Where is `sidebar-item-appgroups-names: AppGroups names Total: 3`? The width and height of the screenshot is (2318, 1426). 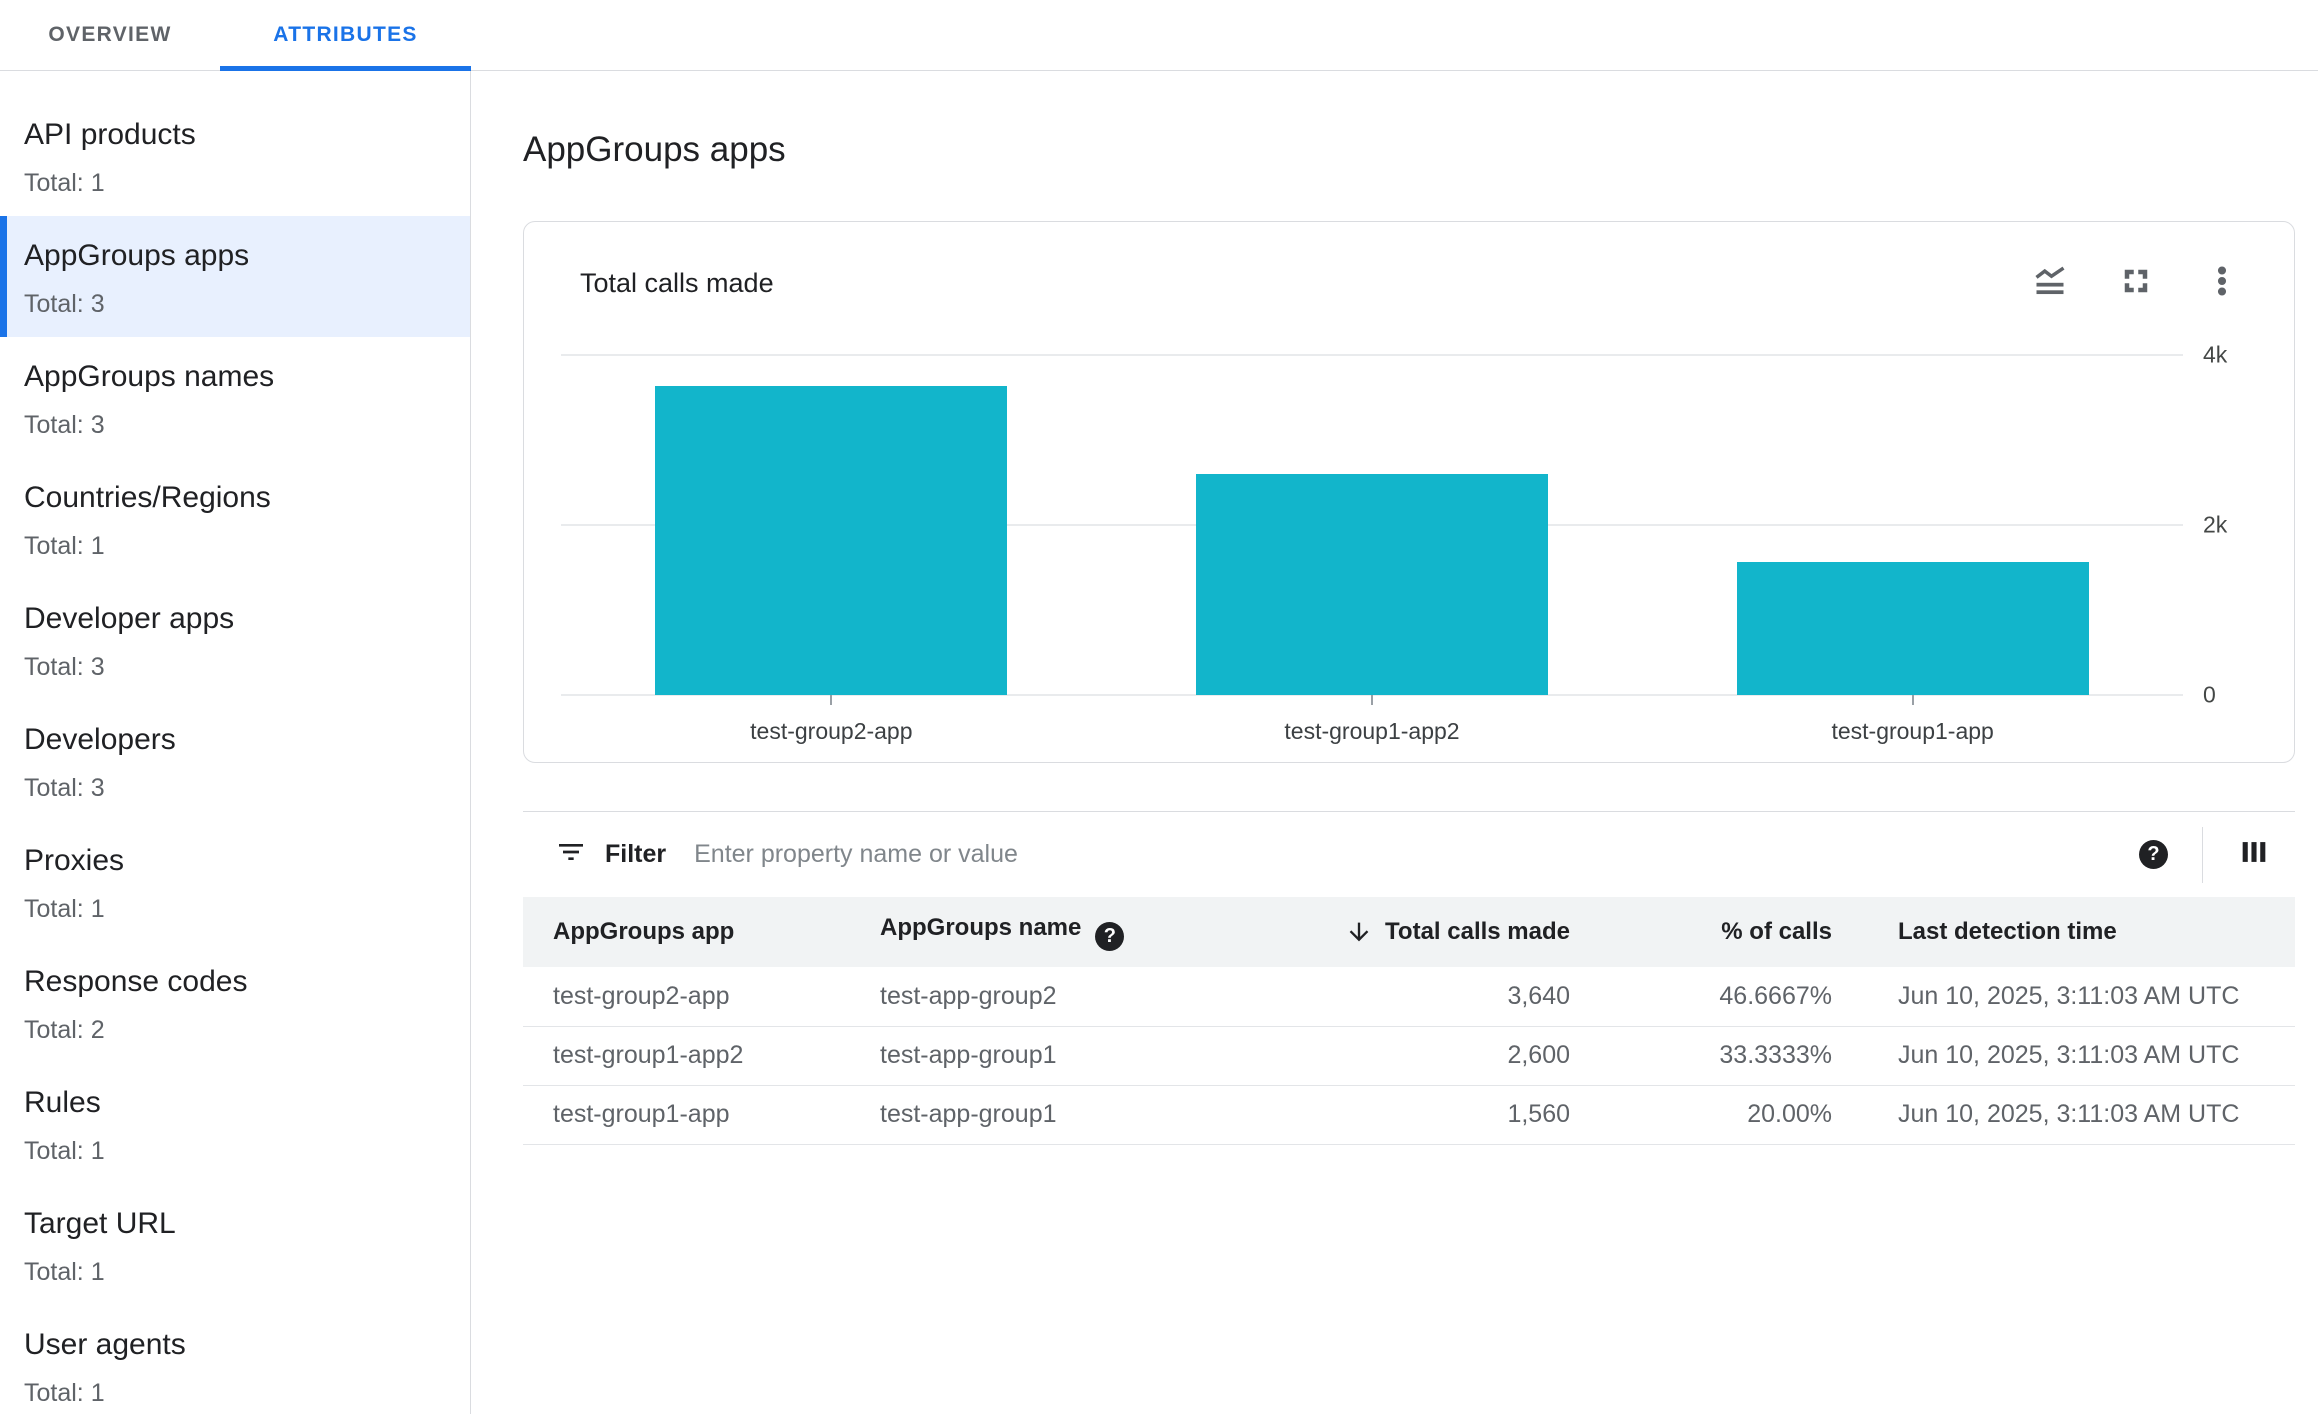 sidebar-item-appgroups-names: AppGroups names Total: 3 is located at coordinates (235, 397).